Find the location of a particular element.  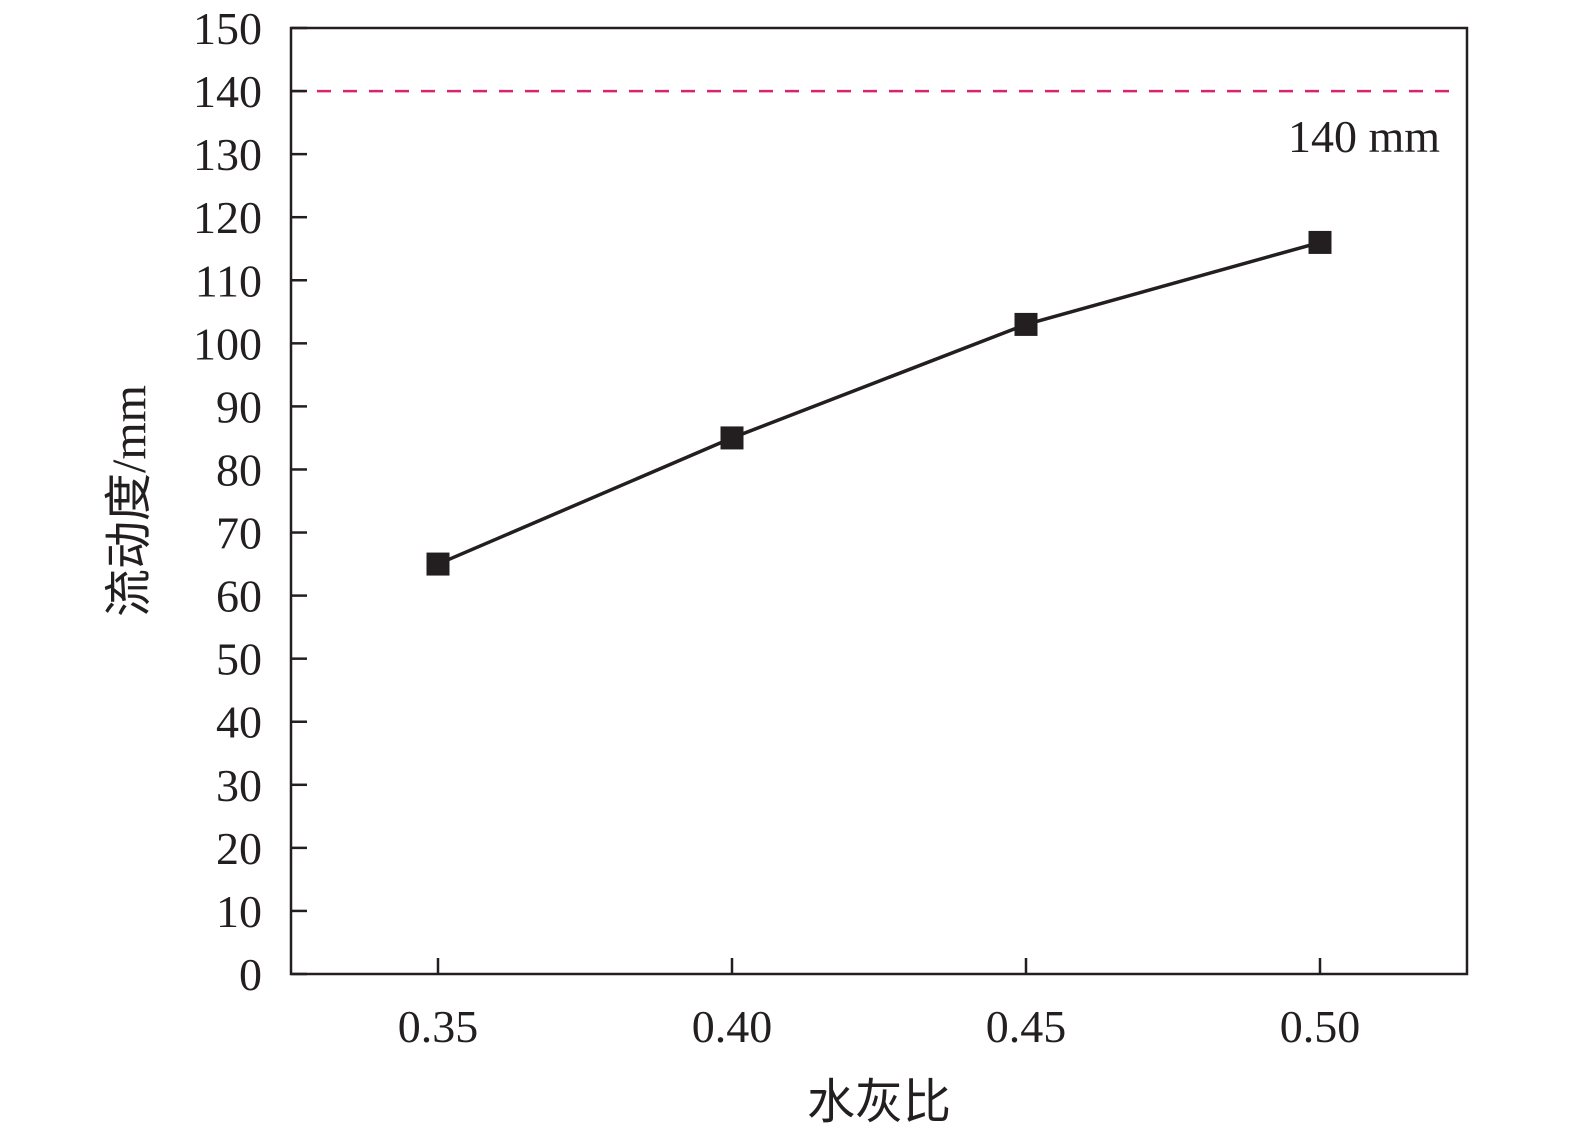

y-tick-label: 20 is located at coordinates (239, 848).